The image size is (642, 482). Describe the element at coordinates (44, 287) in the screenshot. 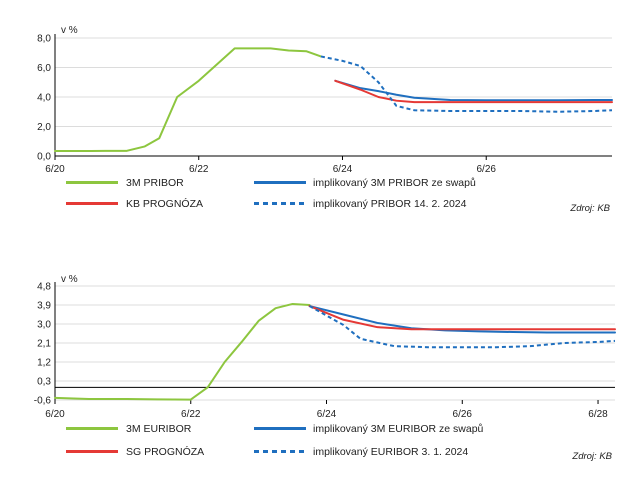

I see `y-tick-label: 4,8` at that location.